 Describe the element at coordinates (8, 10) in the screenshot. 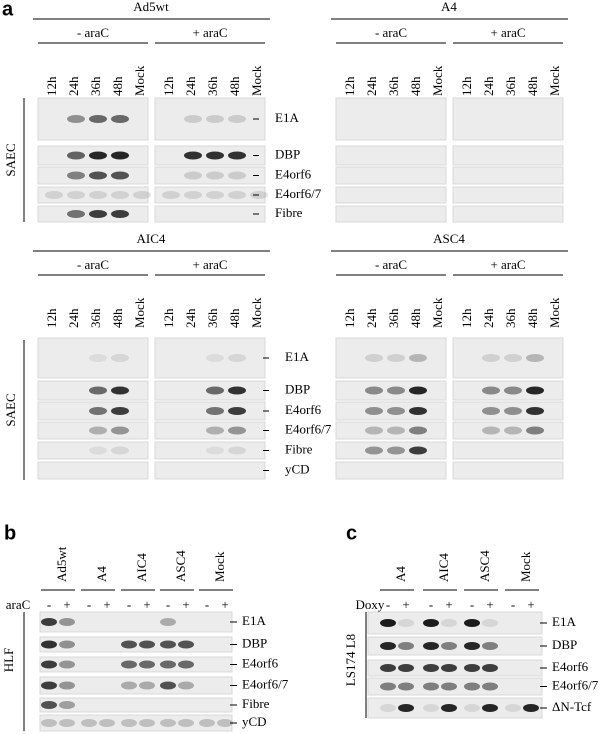

I see `panel-label: a` at that location.